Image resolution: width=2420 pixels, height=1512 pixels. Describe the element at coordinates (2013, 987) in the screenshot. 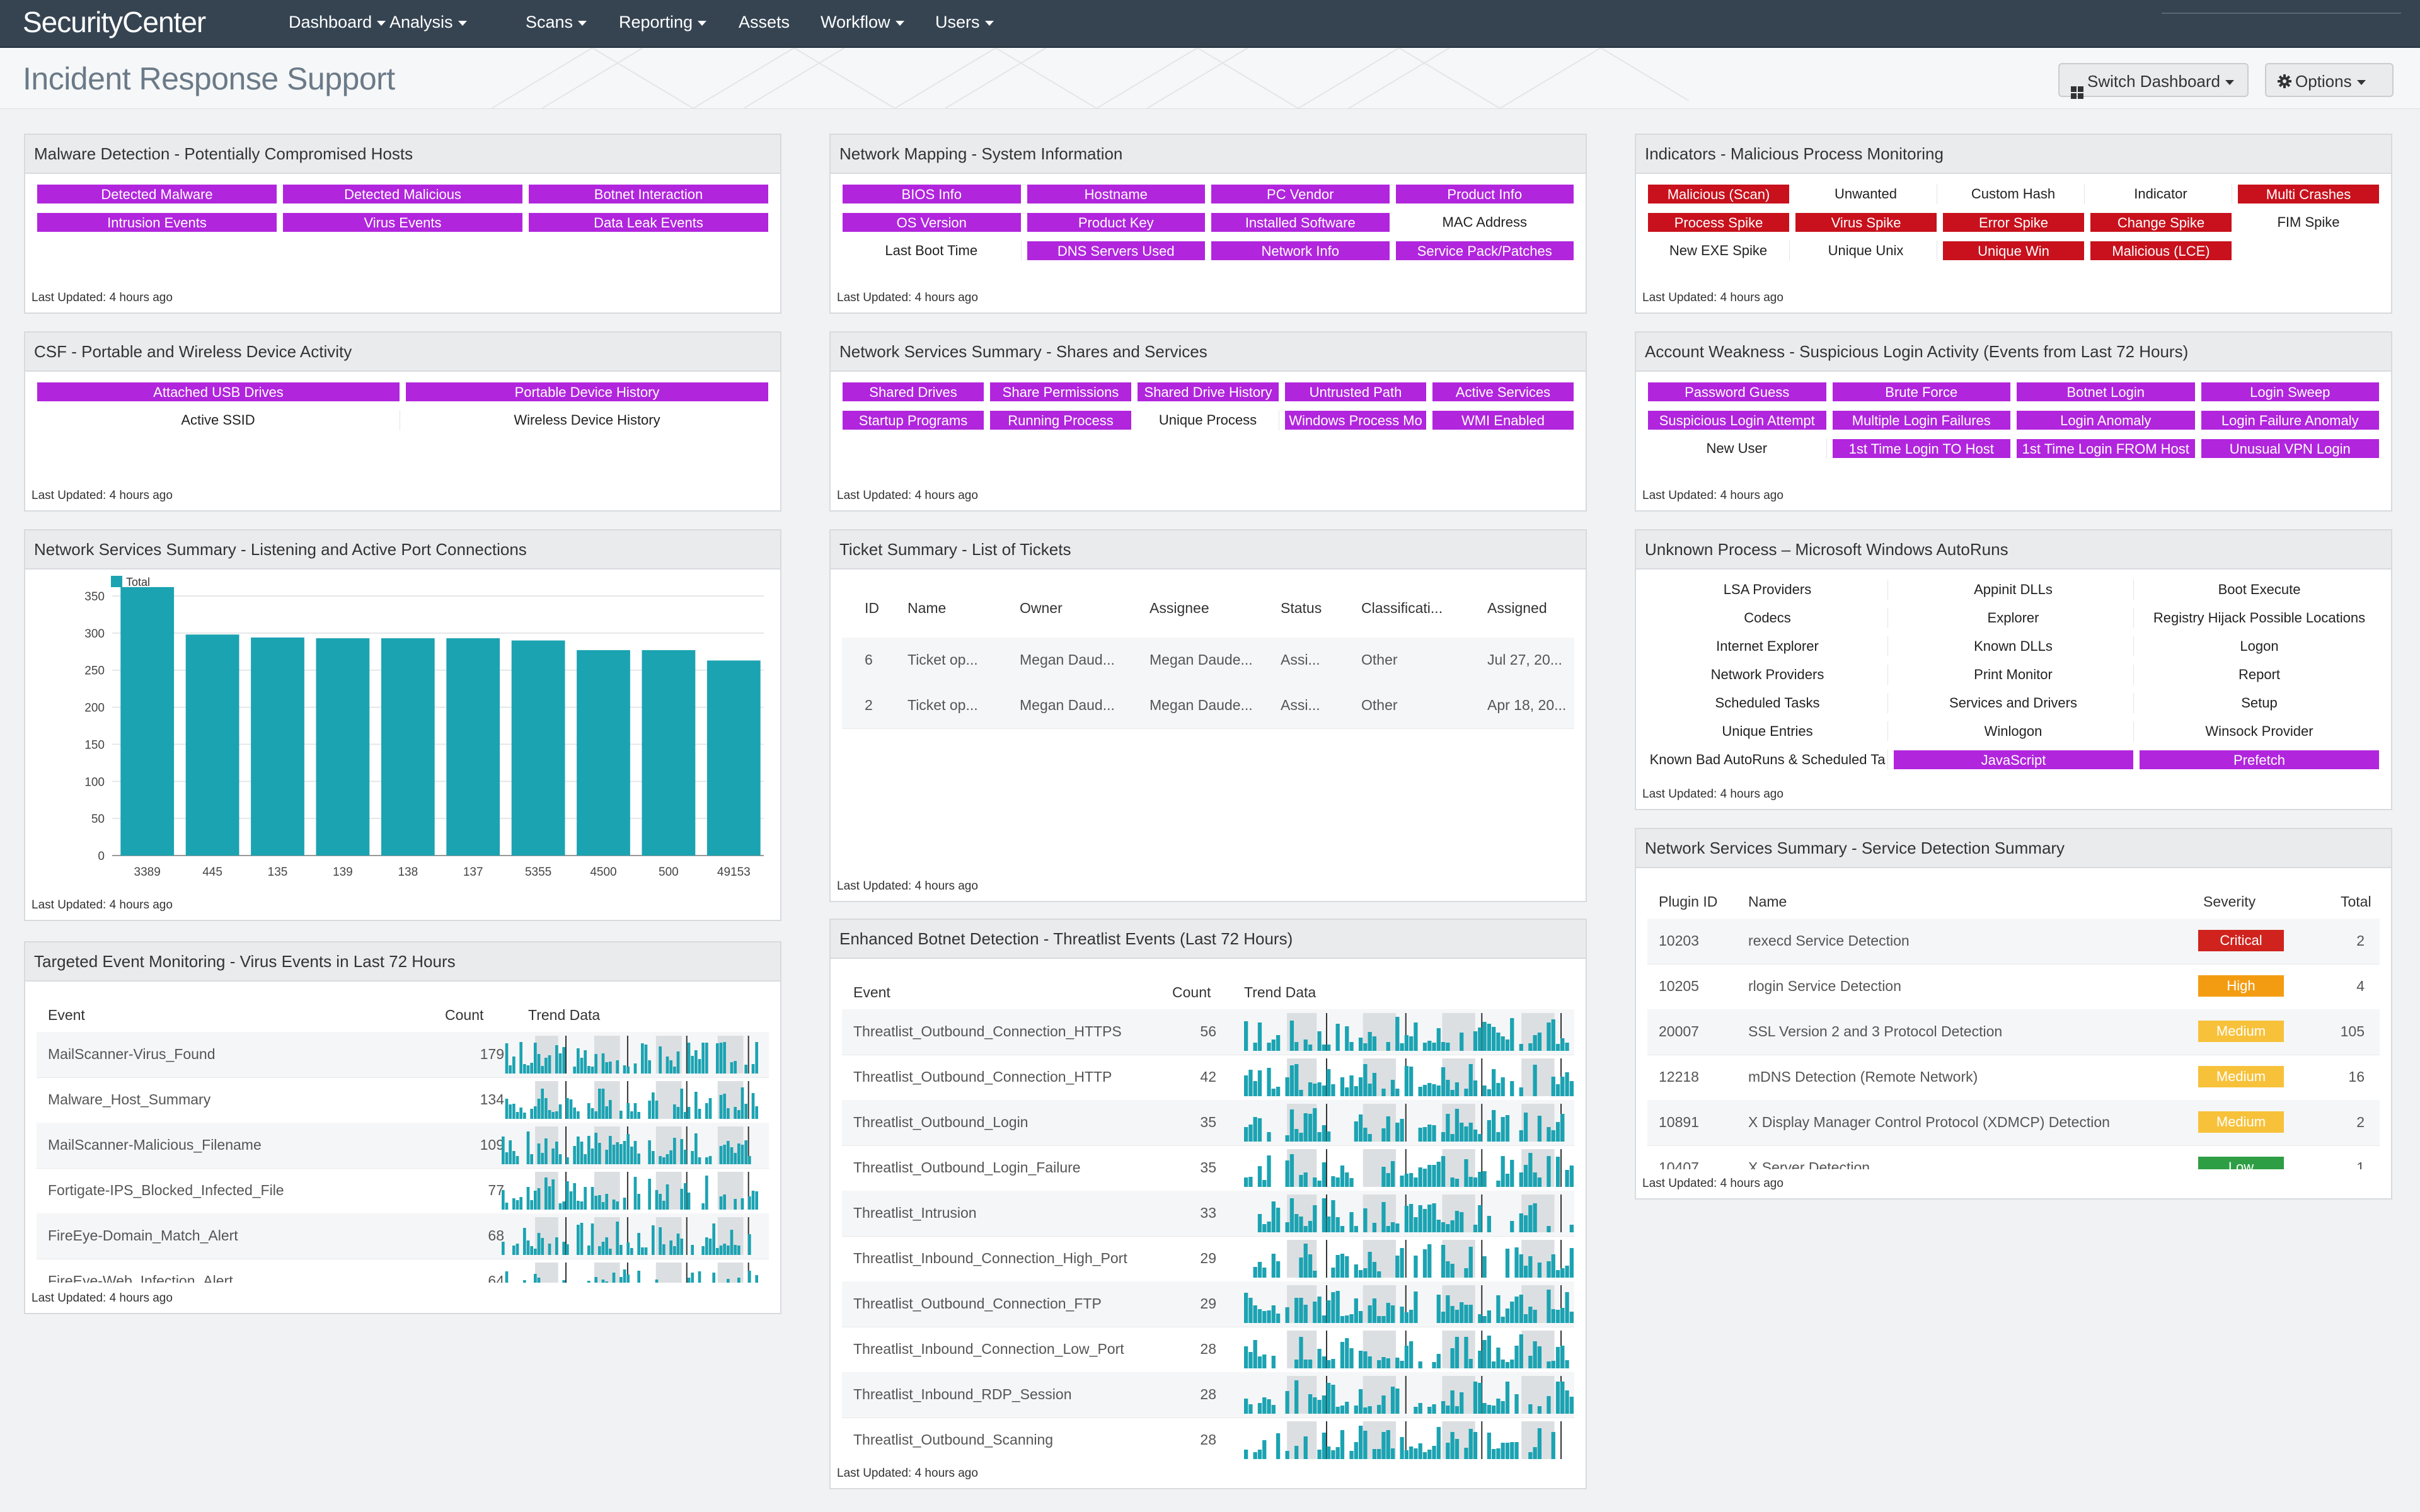

I see `service-row: 10205 rlogin Service Detection High 4` at that location.